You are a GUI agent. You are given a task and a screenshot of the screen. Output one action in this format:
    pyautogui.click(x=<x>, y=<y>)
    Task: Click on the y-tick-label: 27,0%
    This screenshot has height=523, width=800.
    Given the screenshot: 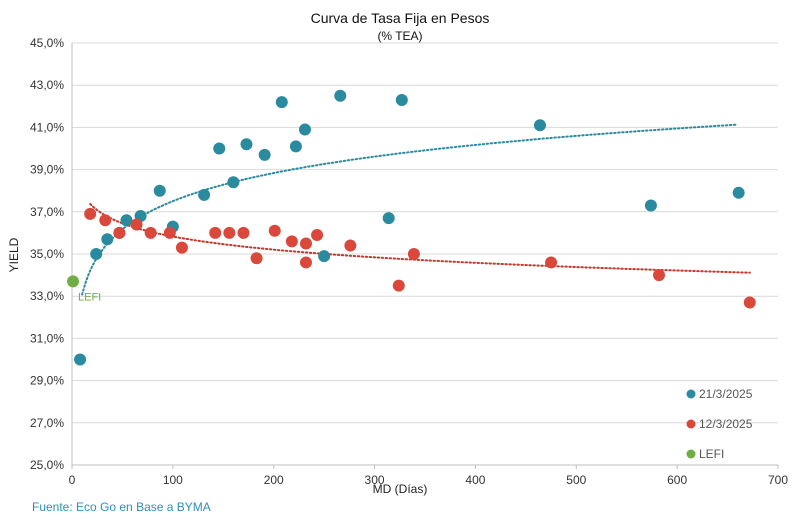 What is the action you would take?
    pyautogui.click(x=47, y=423)
    